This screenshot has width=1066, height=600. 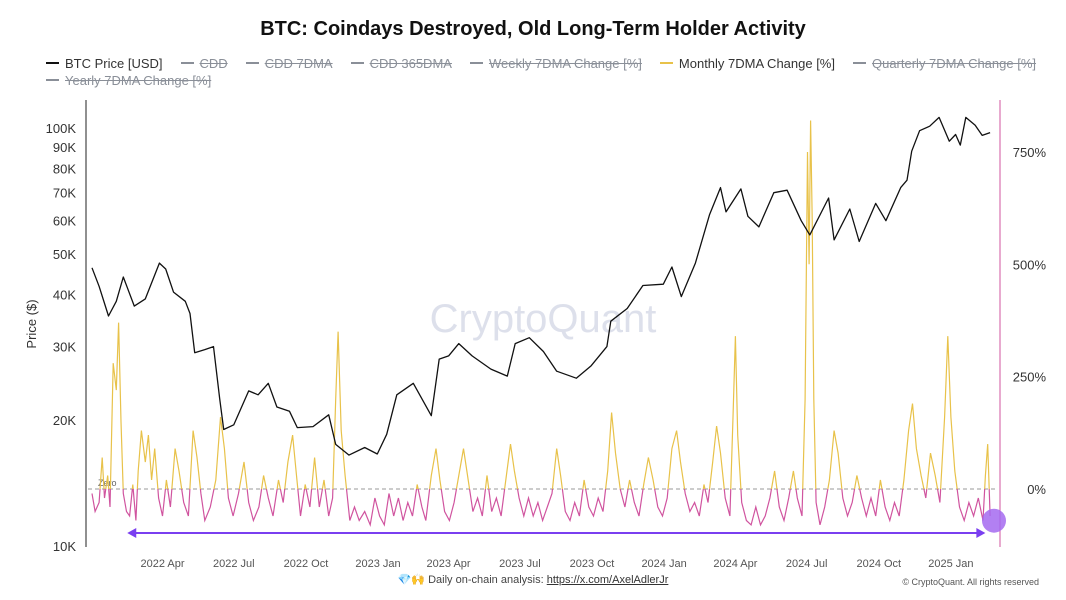 I want to click on y-tick-label: 40K, so click(x=64, y=294).